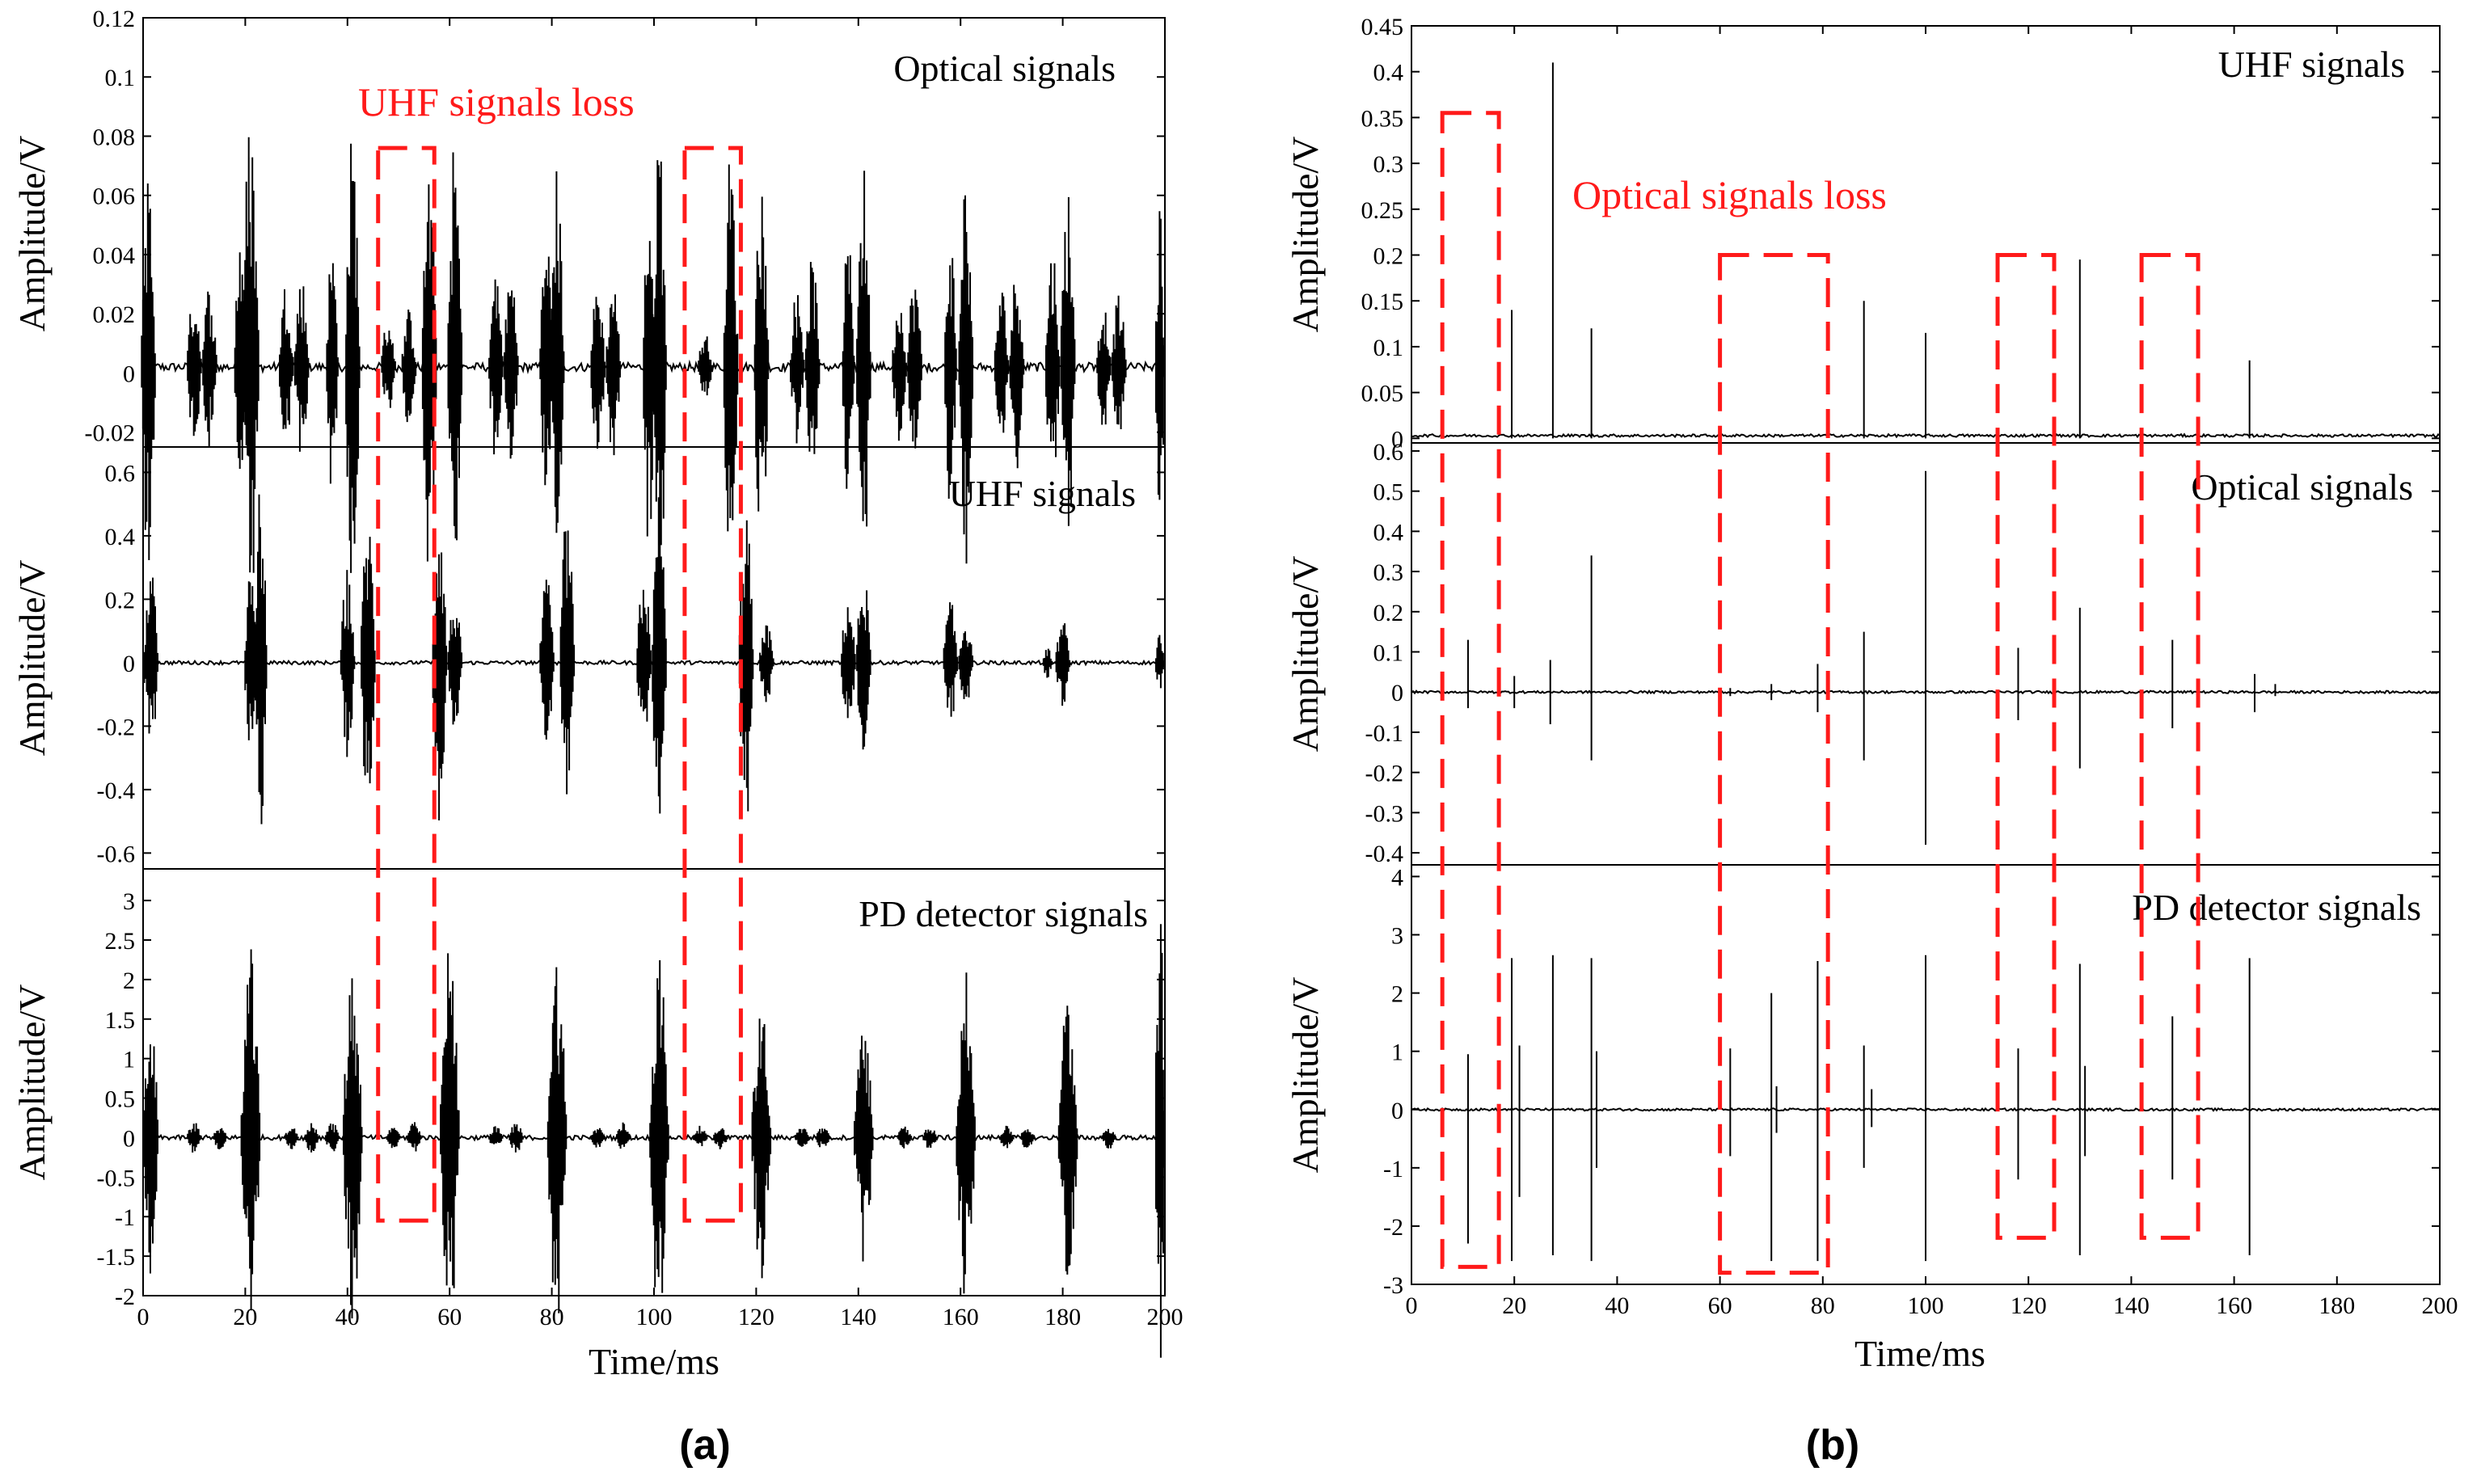 The image size is (2481, 1484). Describe the element at coordinates (705, 1445) in the screenshot. I see `a-sublabel: (a)` at that location.